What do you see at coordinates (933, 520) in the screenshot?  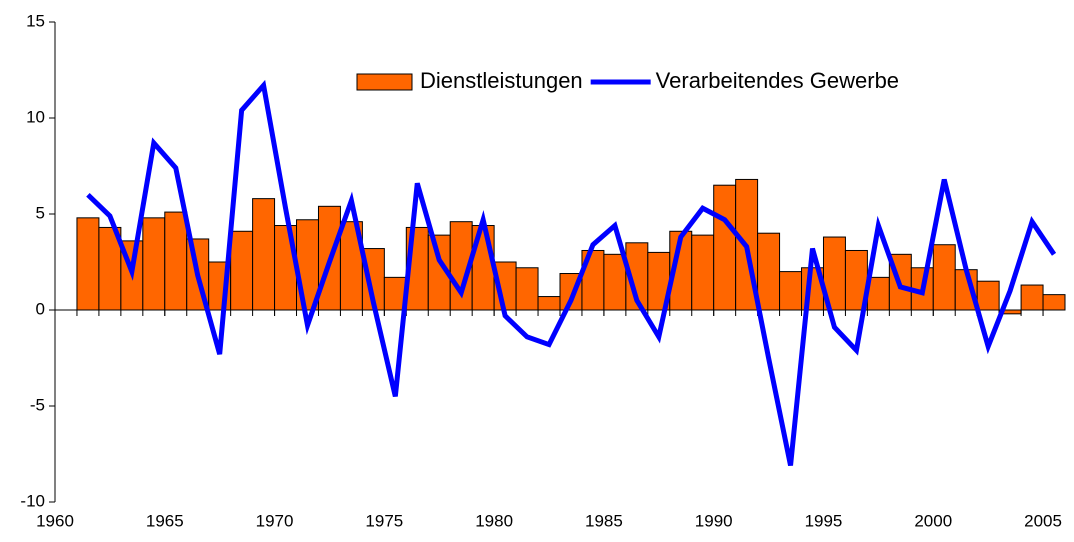 I see `x-tick-label: 2000` at bounding box center [933, 520].